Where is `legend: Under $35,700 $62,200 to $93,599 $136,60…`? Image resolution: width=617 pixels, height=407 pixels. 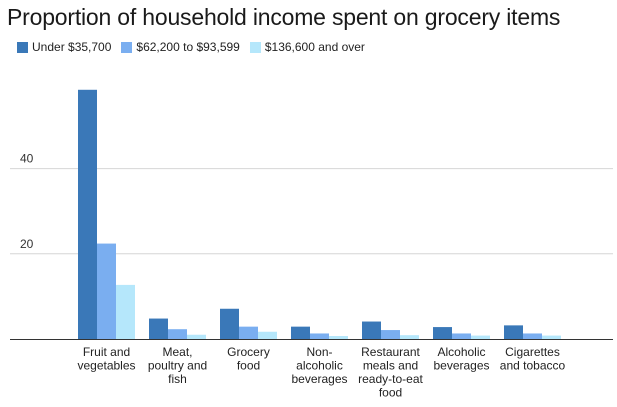 legend: Under $35,700 $62,200 to $93,599 $136,60… is located at coordinates (196, 47).